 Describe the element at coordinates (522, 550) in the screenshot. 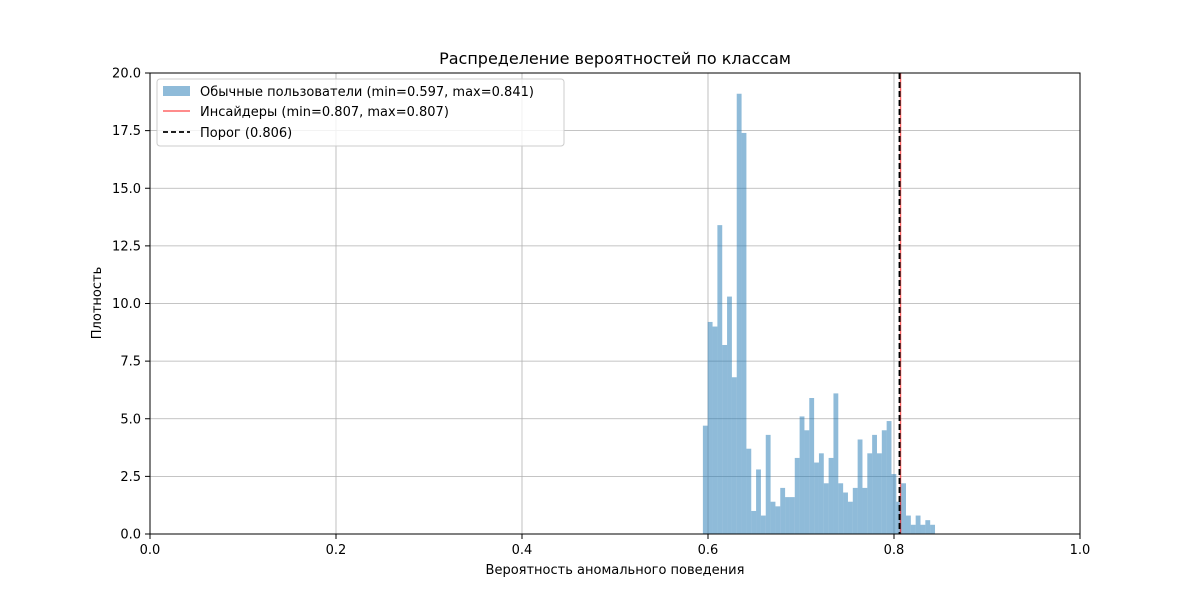

I see `x-tick-label: 0.4` at that location.